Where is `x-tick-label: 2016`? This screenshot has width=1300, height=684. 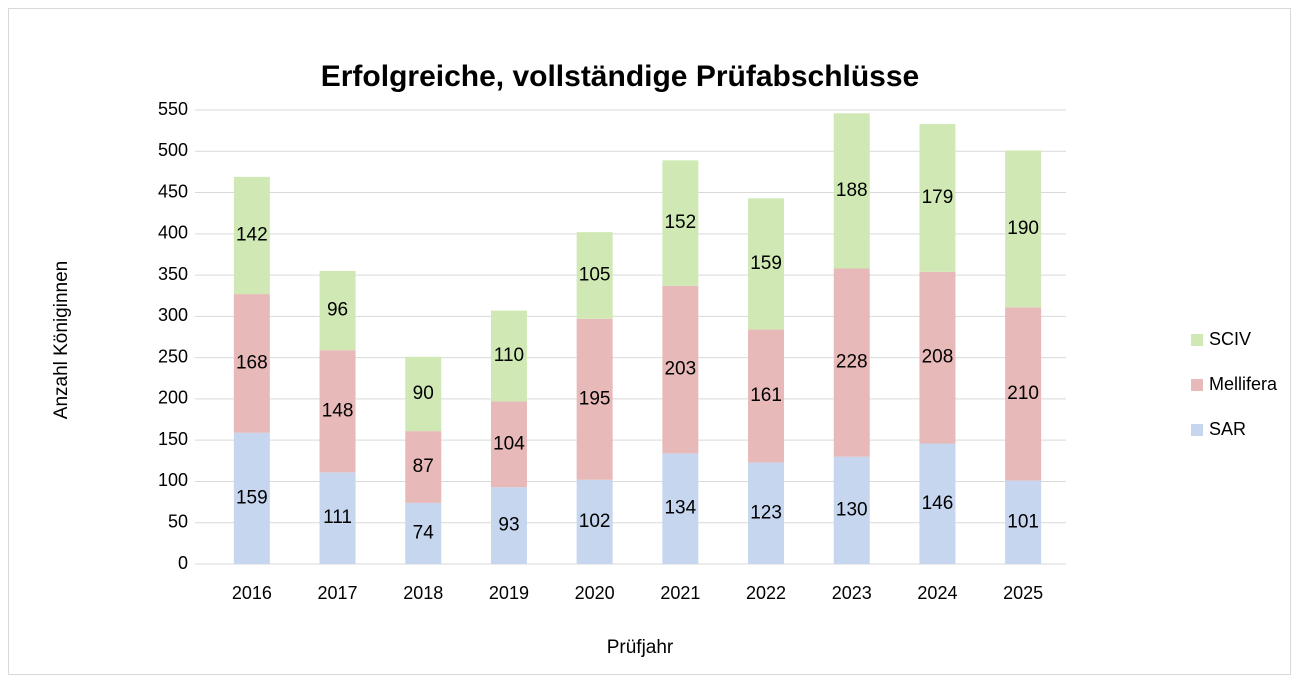
x-tick-label: 2016 is located at coordinates (252, 593).